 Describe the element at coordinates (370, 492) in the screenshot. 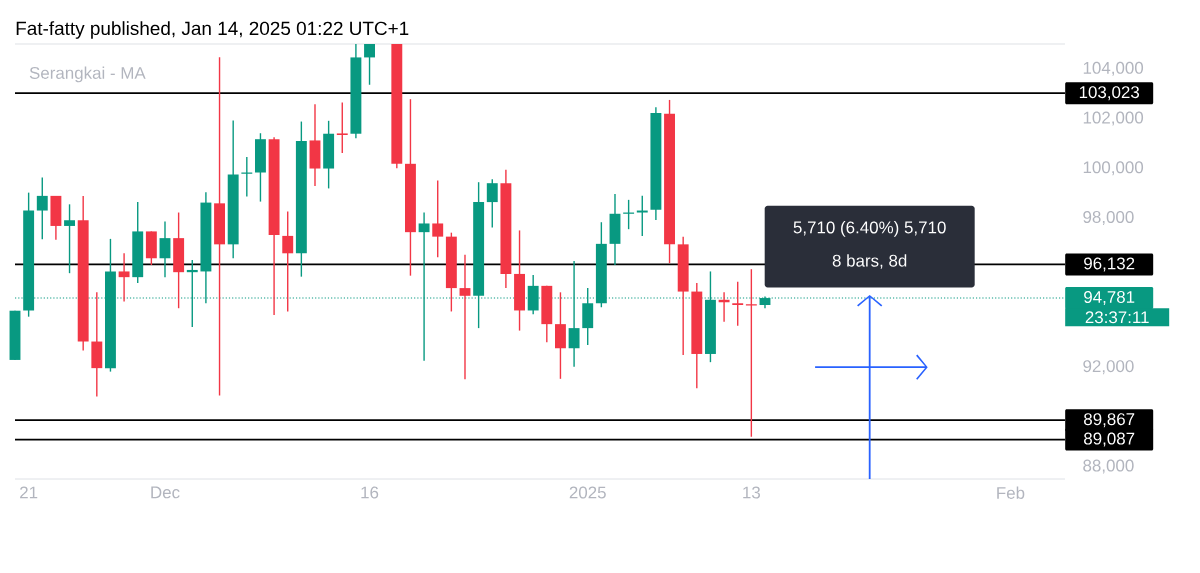

I see `x-tick-label: 16` at that location.